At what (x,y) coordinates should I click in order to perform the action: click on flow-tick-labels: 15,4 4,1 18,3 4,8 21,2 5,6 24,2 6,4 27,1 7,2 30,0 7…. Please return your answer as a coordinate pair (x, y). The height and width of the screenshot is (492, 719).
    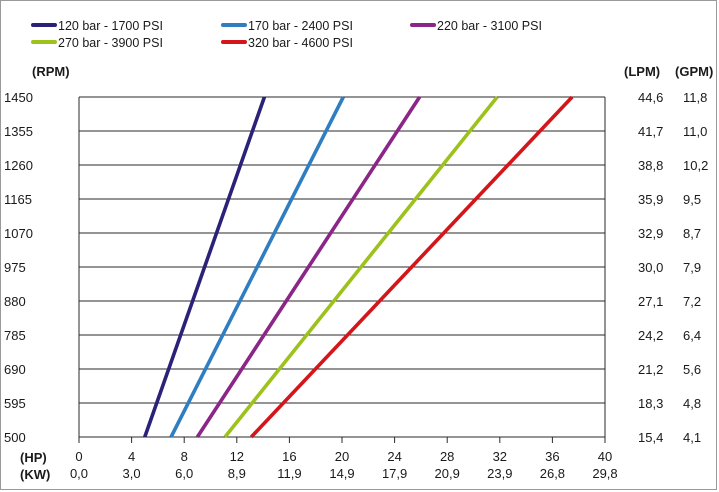
    Looking at the image, I should click on (673, 267).